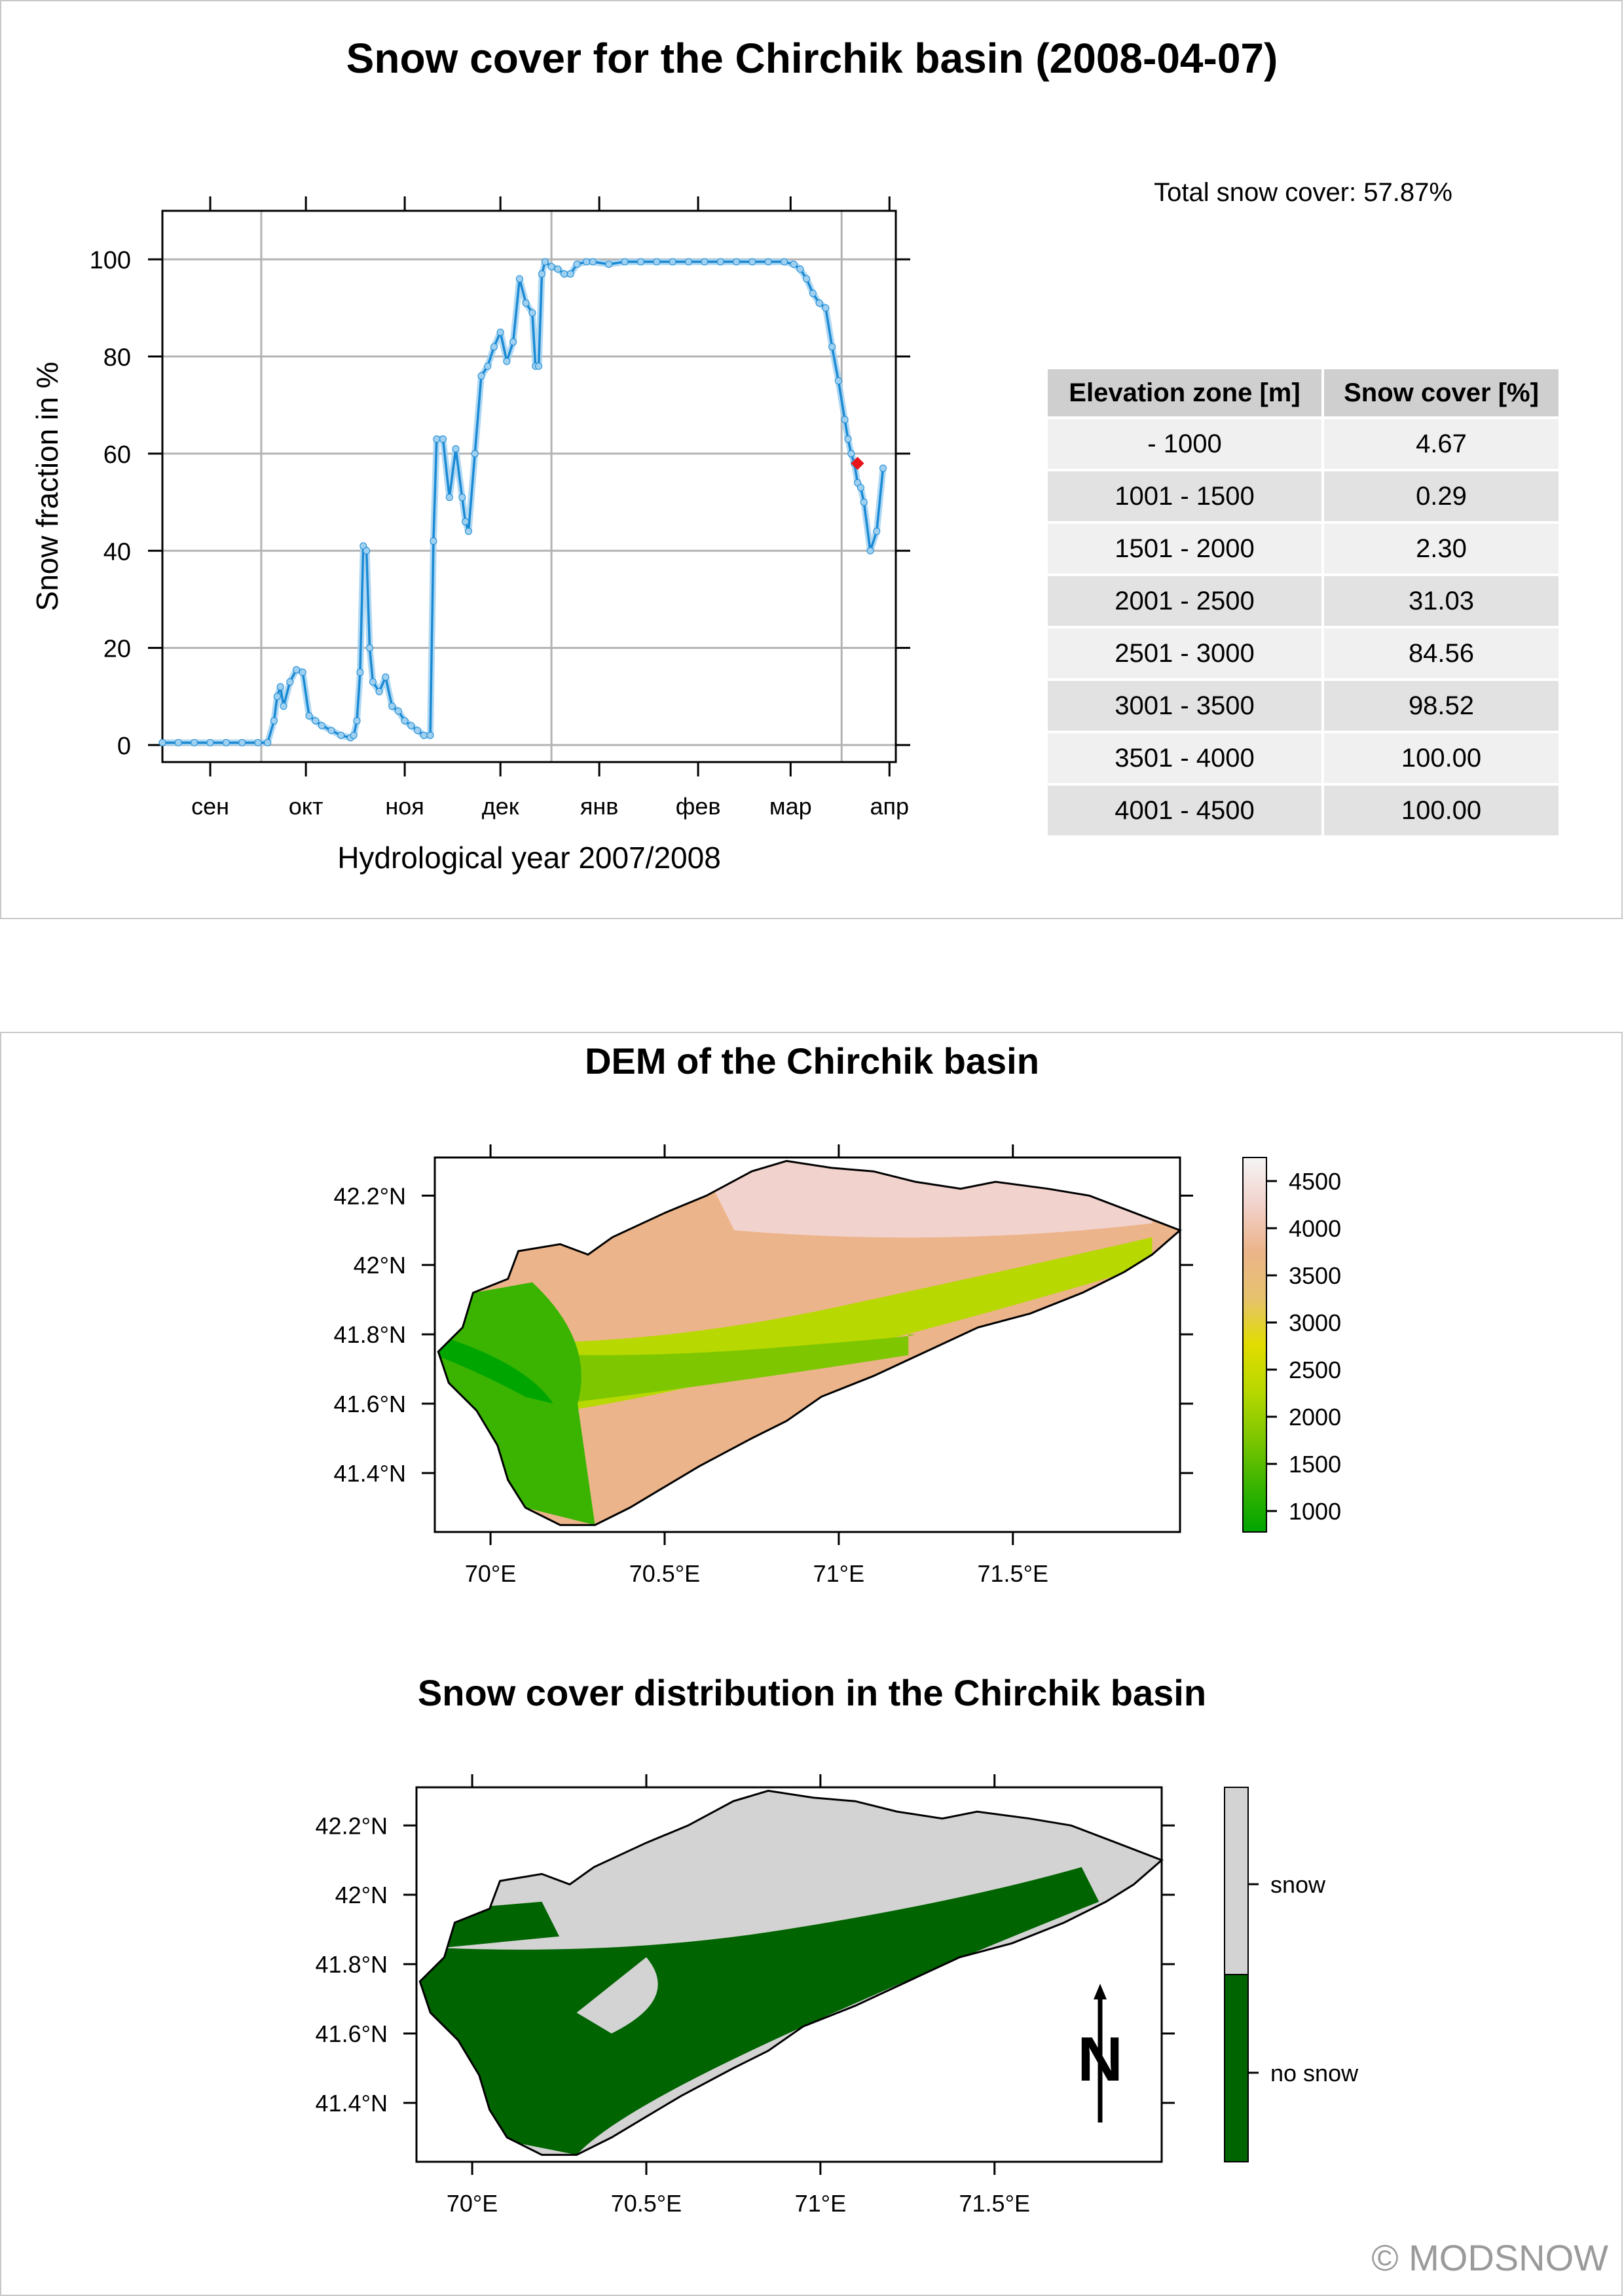 The height and width of the screenshot is (2296, 1624). I want to click on table-row: 1501 - 2000 2.30, so click(1303, 549).